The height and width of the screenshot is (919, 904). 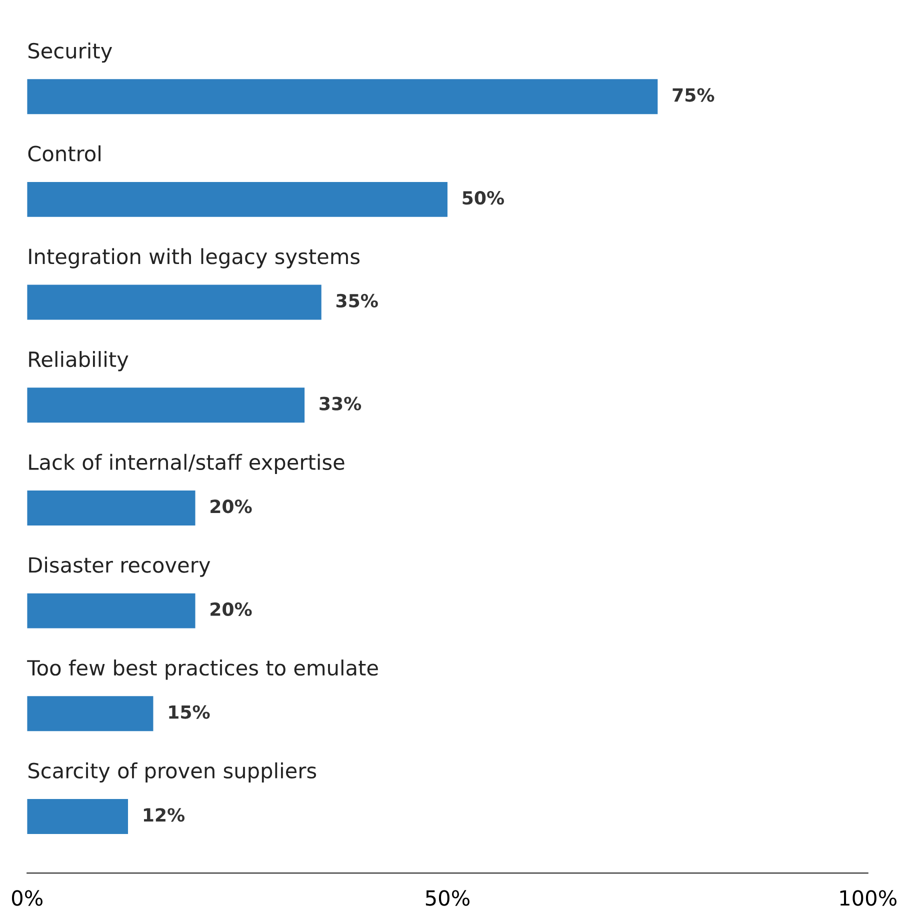 I want to click on y-tick-label: Too few best practices to emulate, so click(x=202, y=670).